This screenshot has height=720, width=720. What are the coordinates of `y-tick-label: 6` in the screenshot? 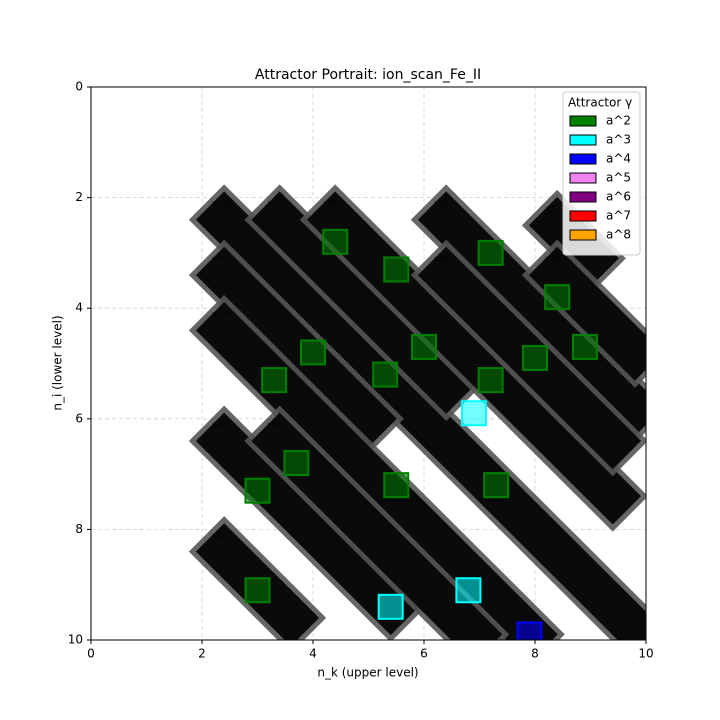 It's located at (79, 418).